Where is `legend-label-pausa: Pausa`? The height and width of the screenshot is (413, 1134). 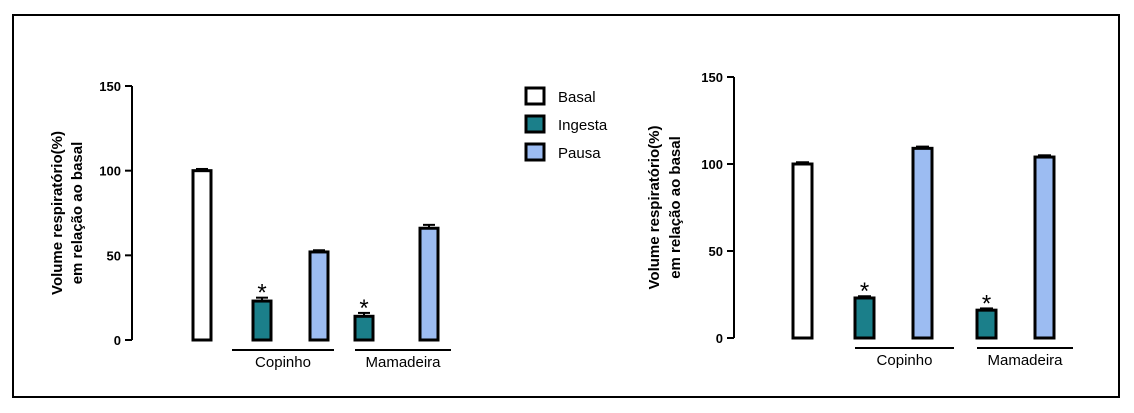 legend-label-pausa: Pausa is located at coordinates (579, 153).